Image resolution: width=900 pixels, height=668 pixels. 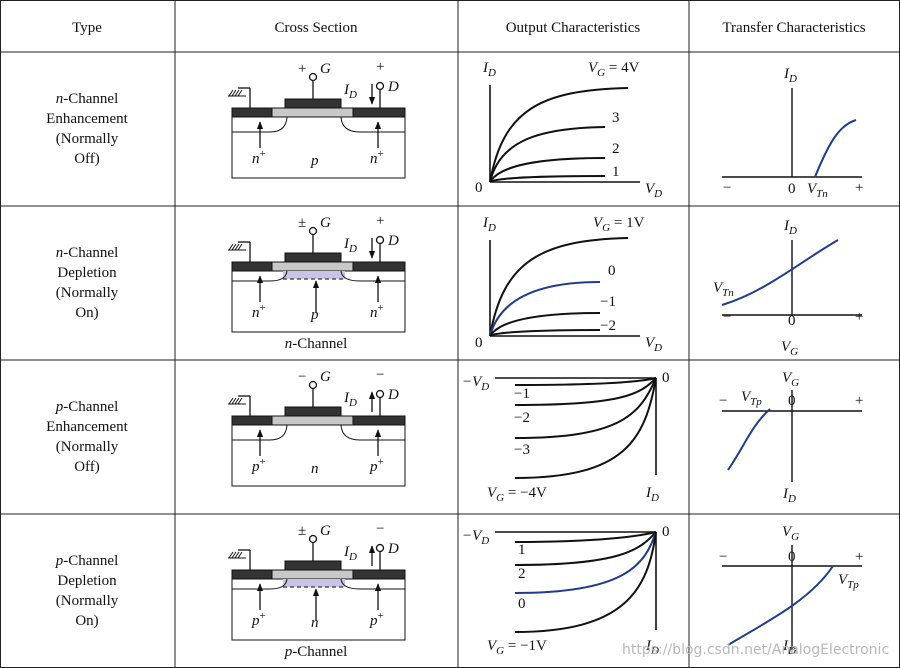 What do you see at coordinates (573, 28) in the screenshot?
I see `header-cell: Output Characteristics` at bounding box center [573, 28].